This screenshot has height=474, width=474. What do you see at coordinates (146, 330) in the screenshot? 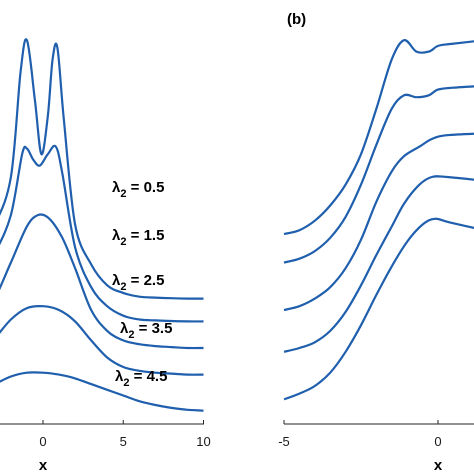
I see `lambda-annotation: λ2 = 3.5` at bounding box center [146, 330].